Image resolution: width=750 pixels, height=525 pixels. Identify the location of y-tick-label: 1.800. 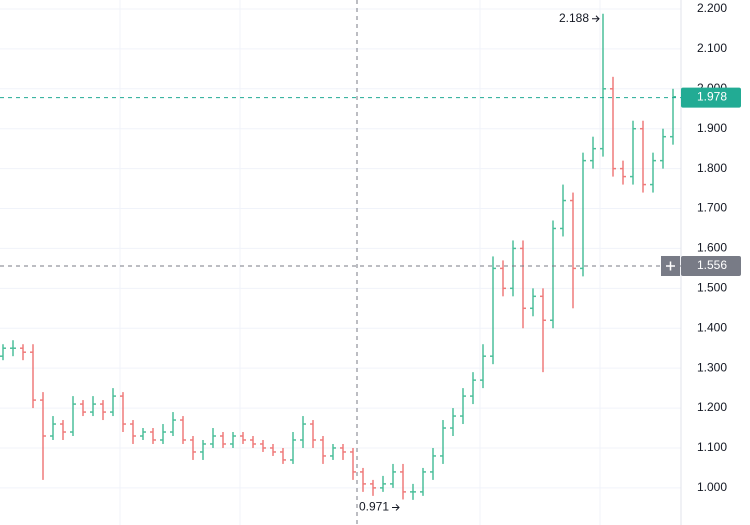
(712, 168).